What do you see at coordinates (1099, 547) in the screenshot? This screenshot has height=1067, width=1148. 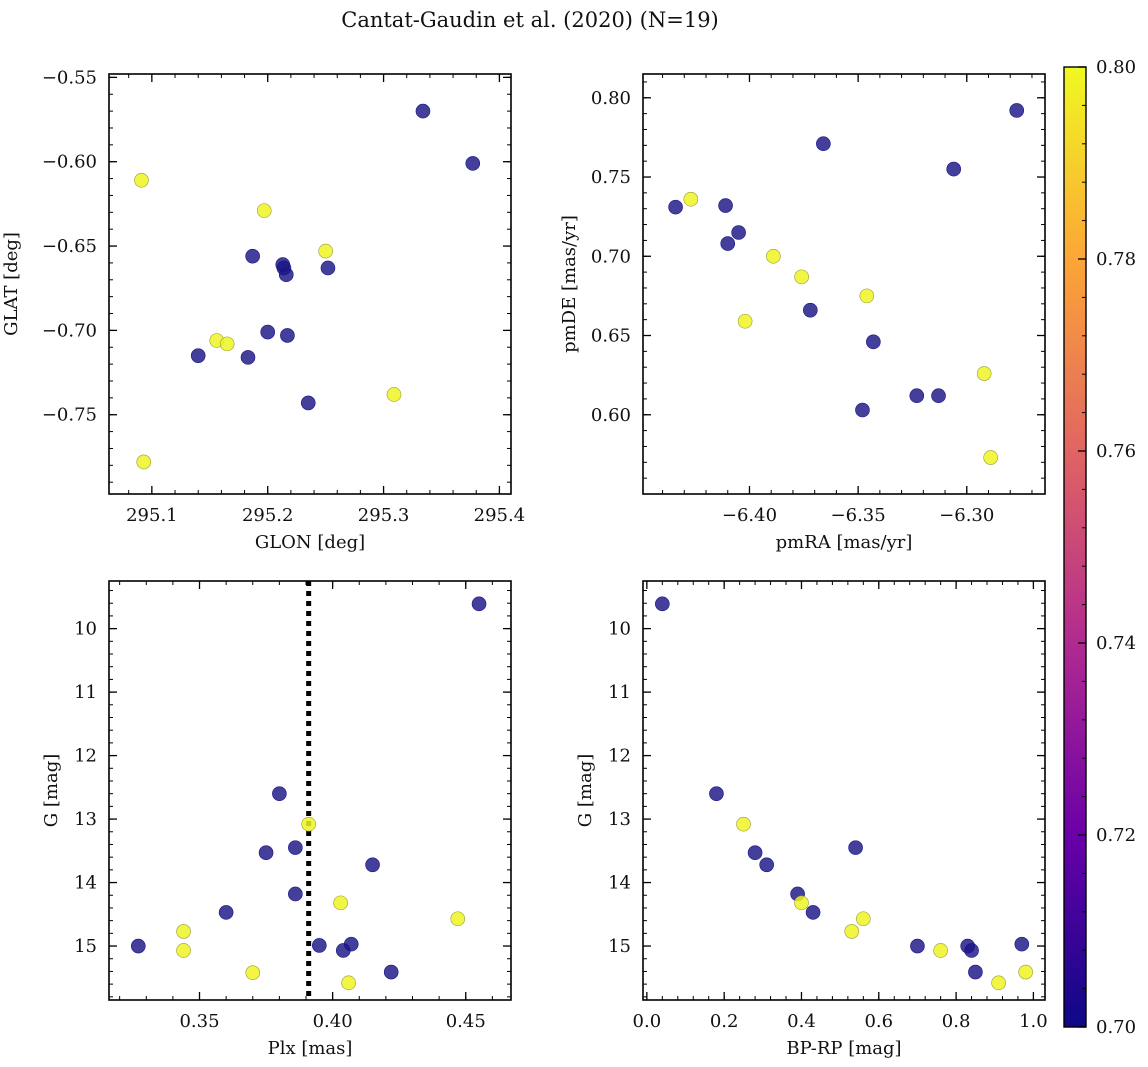 I see `colorbar: 0.70 0.72 0.74 0.76 0.78 0.80` at bounding box center [1099, 547].